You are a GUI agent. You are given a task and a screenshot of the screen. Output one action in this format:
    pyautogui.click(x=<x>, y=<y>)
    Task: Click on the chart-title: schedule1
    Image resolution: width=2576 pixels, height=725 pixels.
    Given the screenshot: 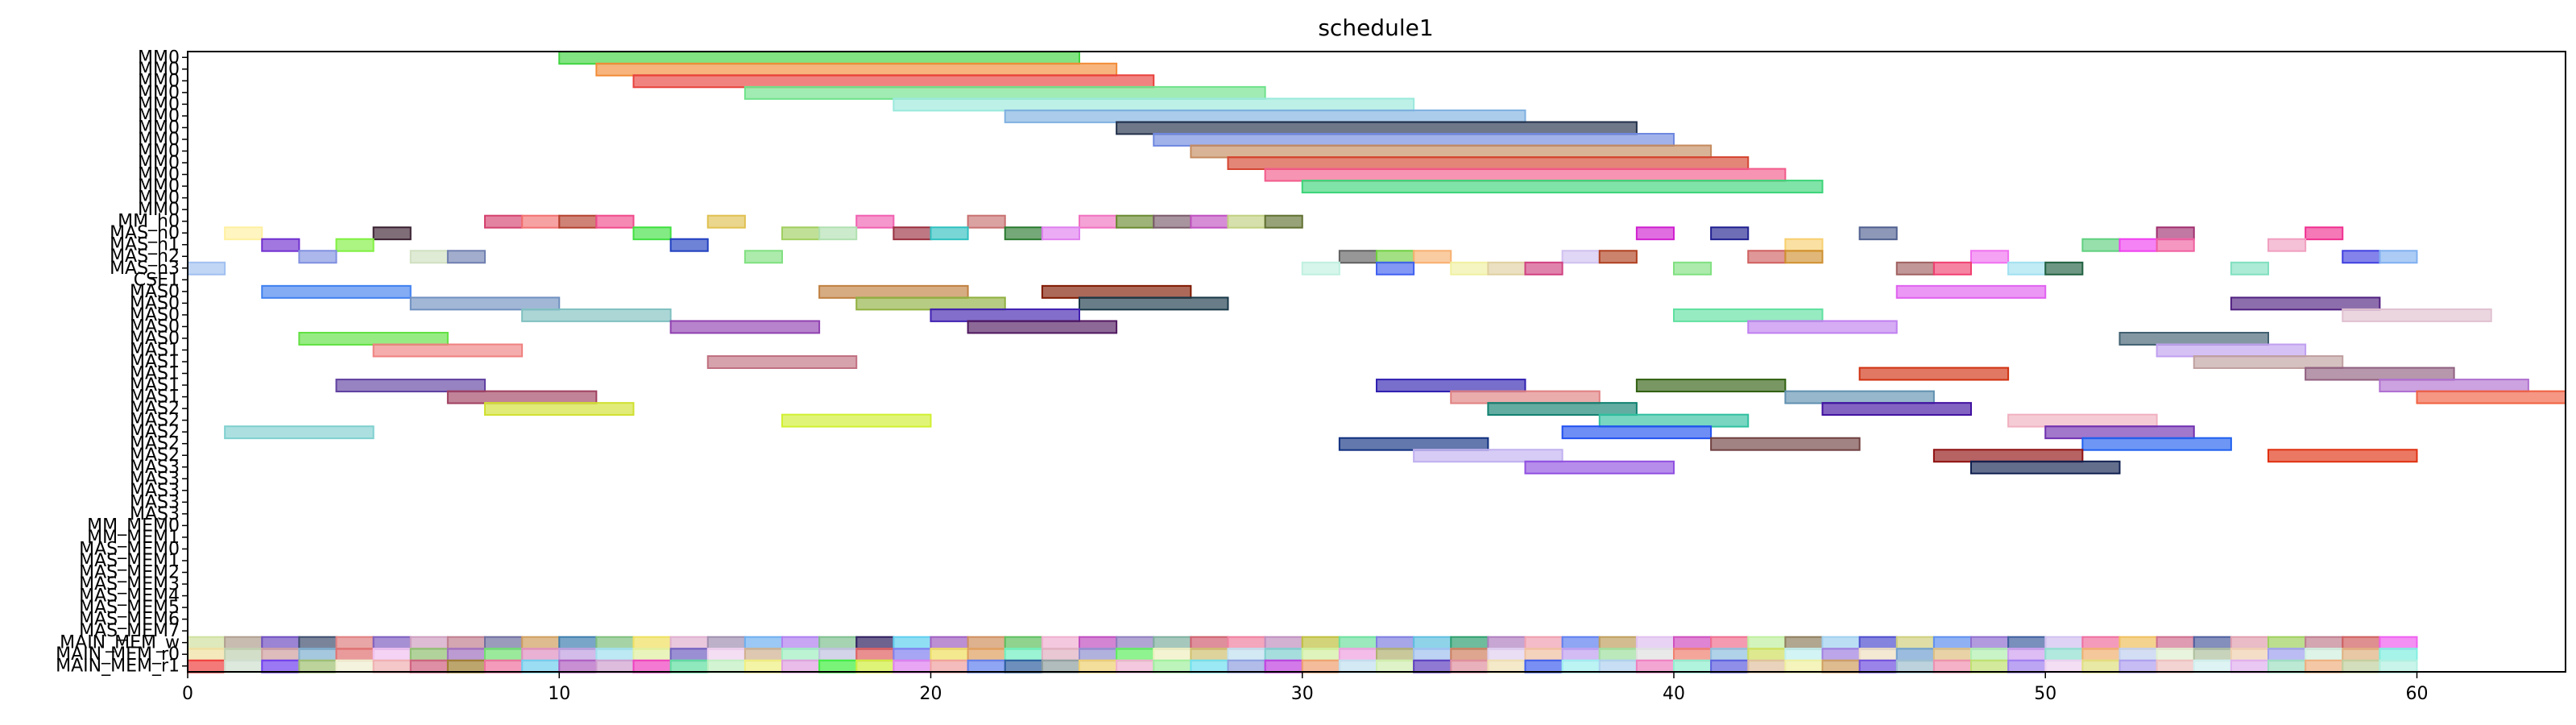 What is the action you would take?
    pyautogui.click(x=1375, y=28)
    